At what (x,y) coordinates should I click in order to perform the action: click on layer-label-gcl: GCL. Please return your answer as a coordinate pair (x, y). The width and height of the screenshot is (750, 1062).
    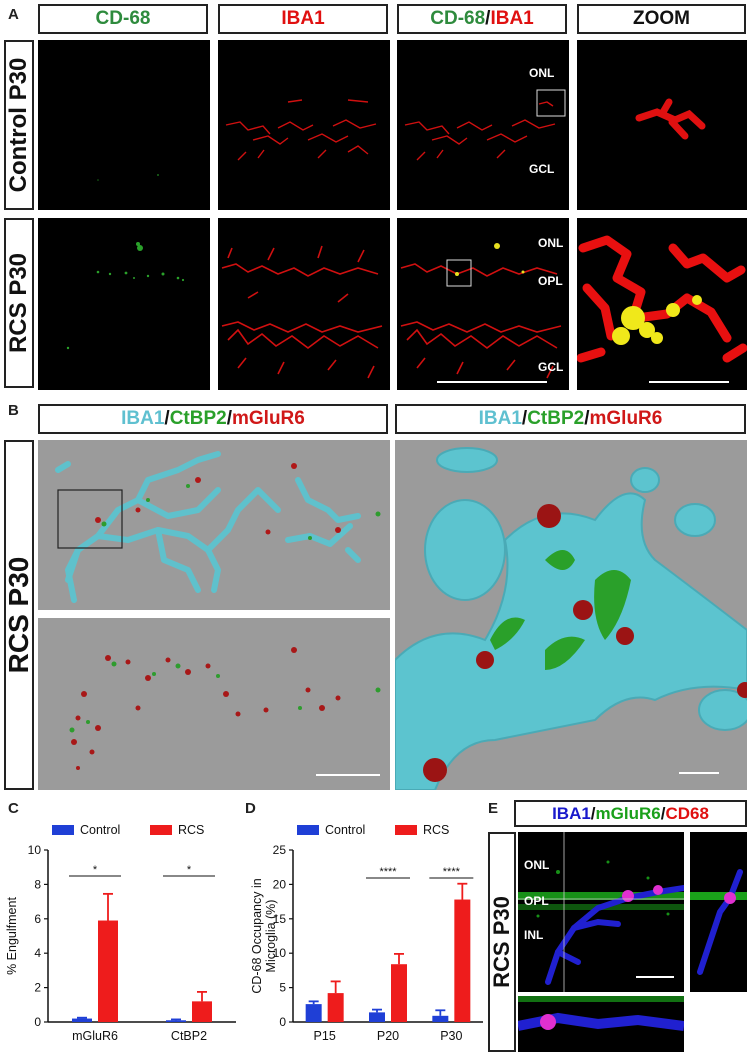
    Looking at the image, I should click on (542, 169).